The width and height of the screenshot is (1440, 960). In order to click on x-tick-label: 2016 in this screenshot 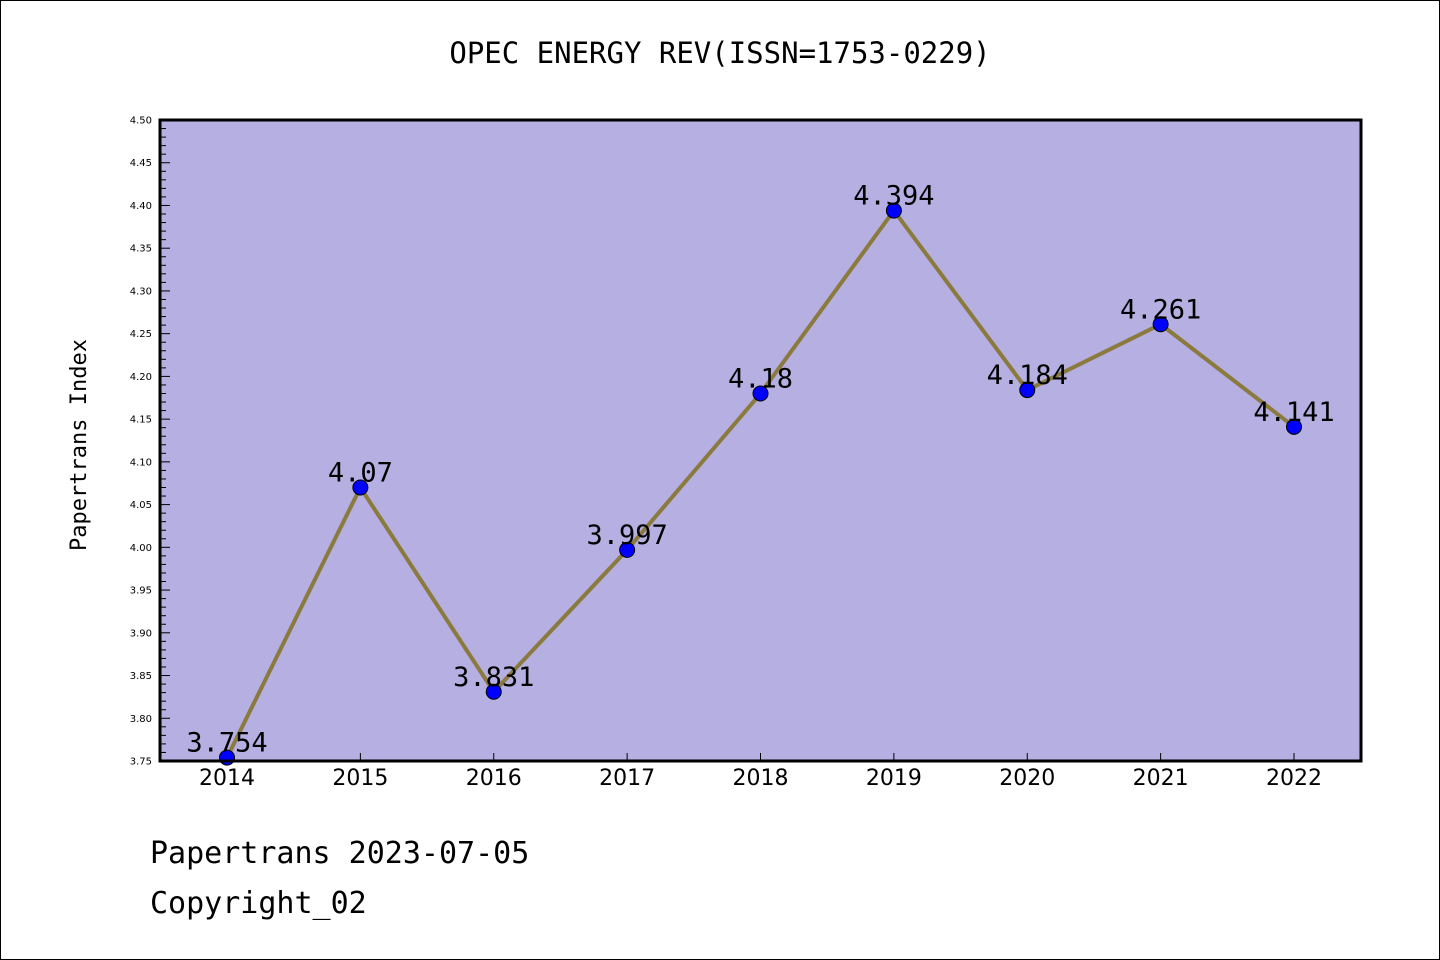, I will do `click(494, 778)`.